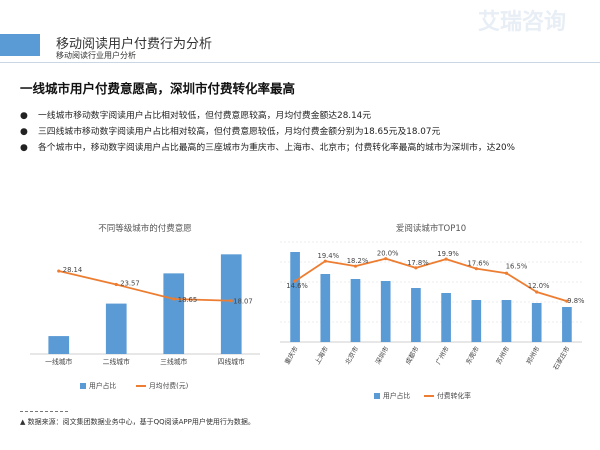 The image size is (600, 450). I want to click on headline: 一线城市用户付费意愿高，深圳市付费转化率最高, so click(158, 88).